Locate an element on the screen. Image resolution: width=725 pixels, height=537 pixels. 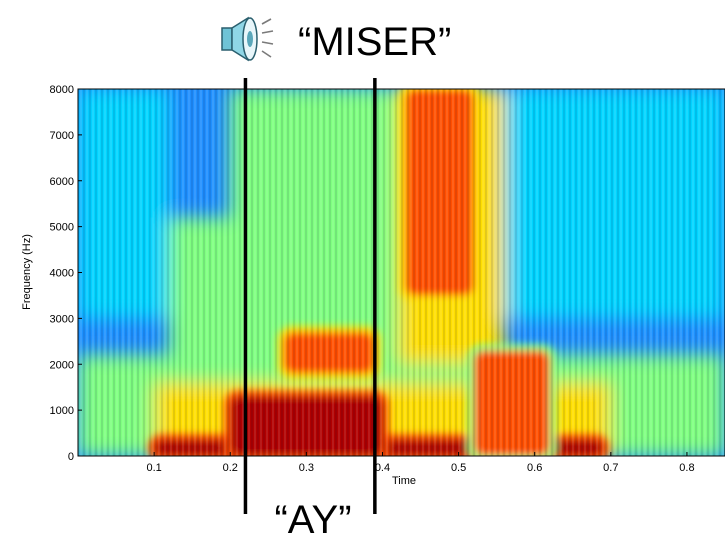
energy-region-ay-second-formant is located at coordinates (329, 353).